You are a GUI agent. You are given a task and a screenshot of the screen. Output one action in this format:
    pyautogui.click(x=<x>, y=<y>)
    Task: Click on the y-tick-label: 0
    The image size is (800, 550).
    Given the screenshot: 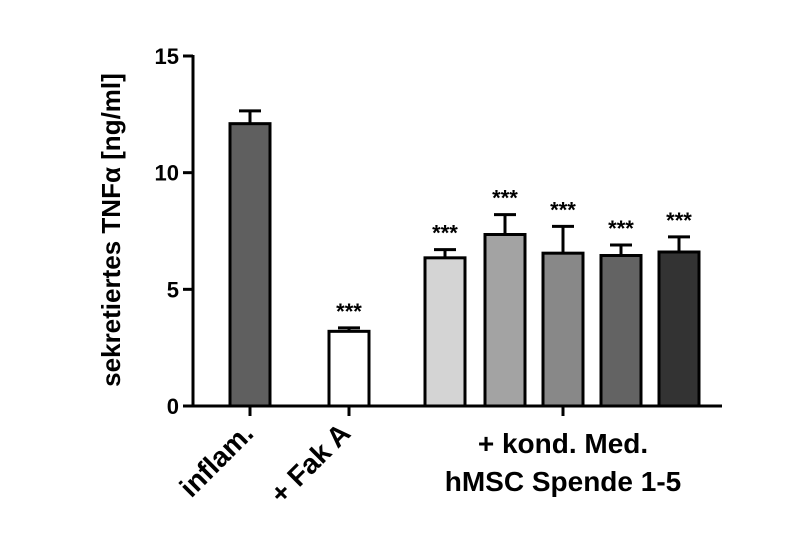 What is the action you would take?
    pyautogui.click(x=173, y=406)
    